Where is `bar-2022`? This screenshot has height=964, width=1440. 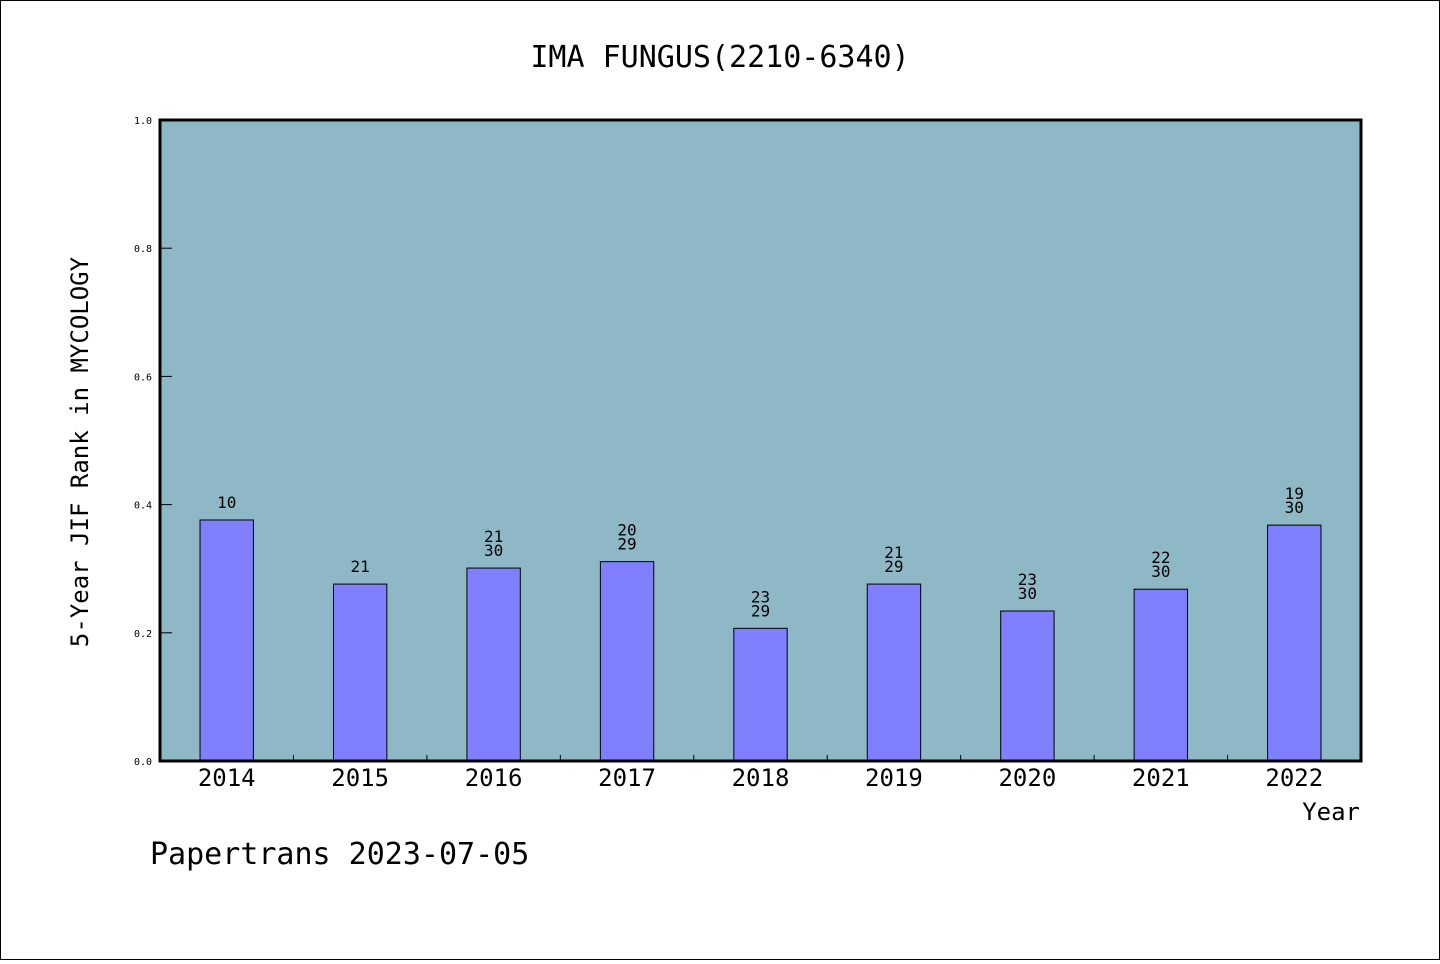 bar-2022 is located at coordinates (1294, 643).